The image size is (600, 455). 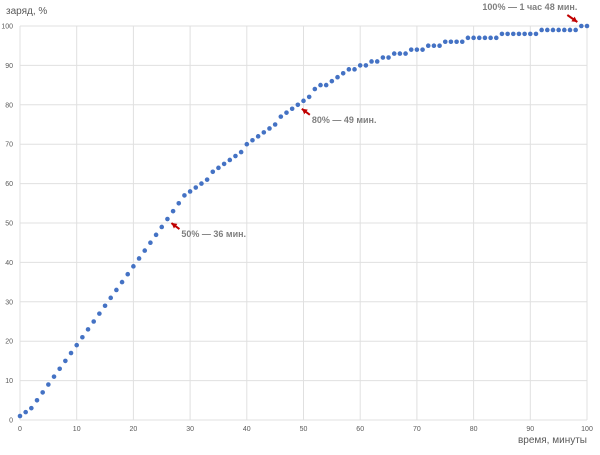 What do you see at coordinates (213, 234) in the screenshot?
I see `annotation-label: 50% — 36 мин.` at bounding box center [213, 234].